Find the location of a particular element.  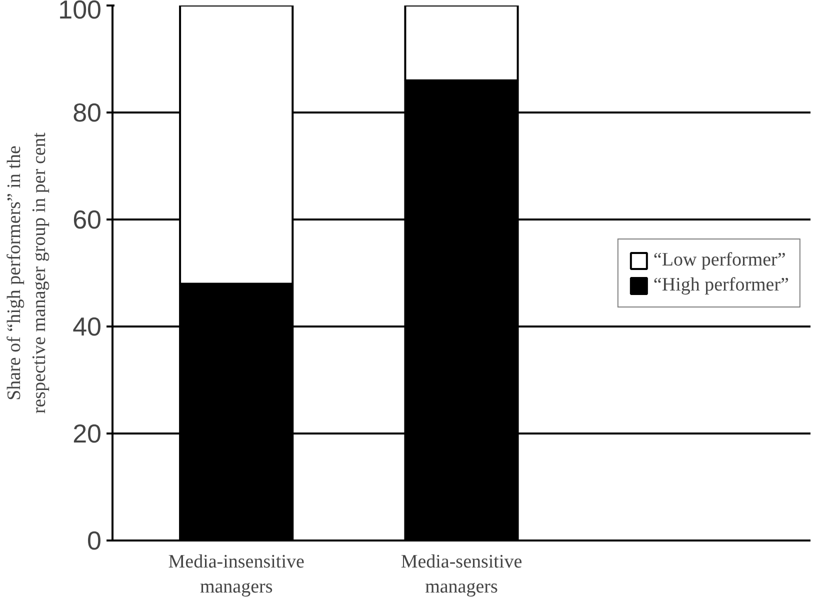

y-tick-label: 80 is located at coordinates (87, 113).